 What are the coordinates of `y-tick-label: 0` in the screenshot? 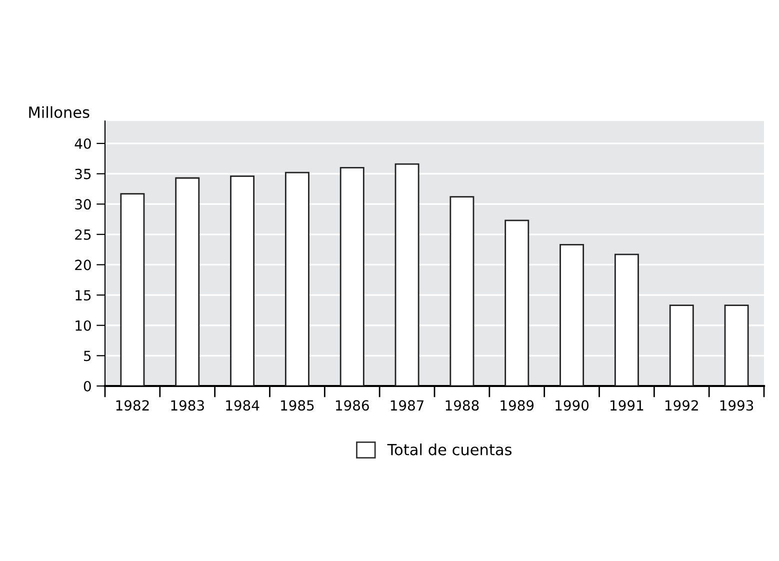 It's located at (87, 386).